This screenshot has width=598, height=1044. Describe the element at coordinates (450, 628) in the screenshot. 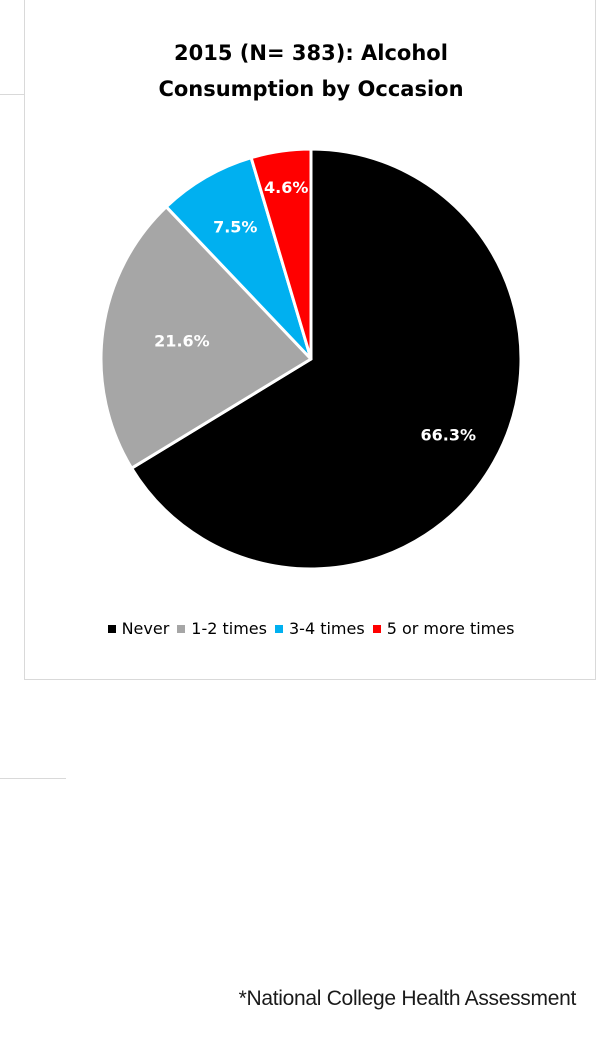

I see `legend-label: 5 or more times` at that location.